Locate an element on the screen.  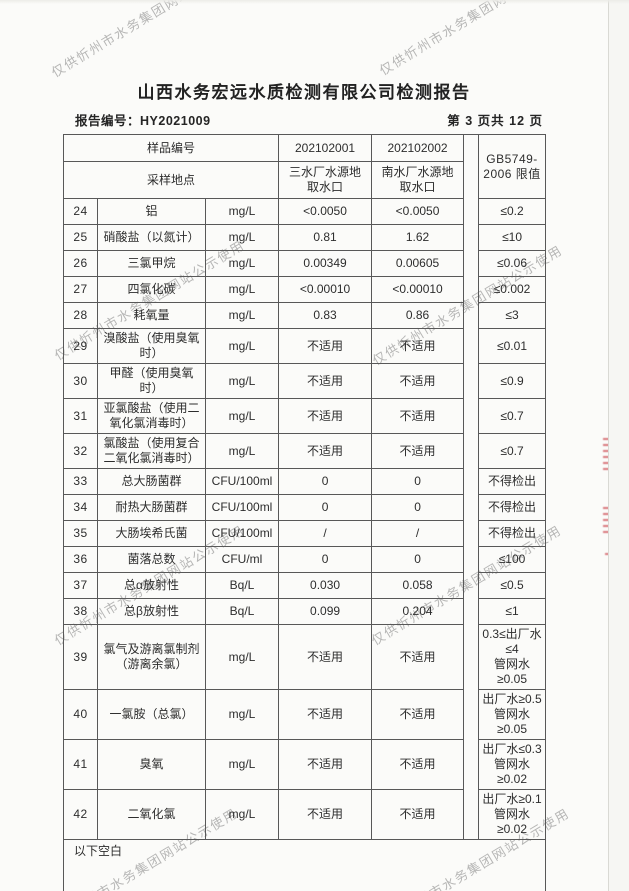
table-row: 26 三氯甲烷 mg/L 0.00349 0.00605 ≤0.06 is located at coordinates (305, 263).